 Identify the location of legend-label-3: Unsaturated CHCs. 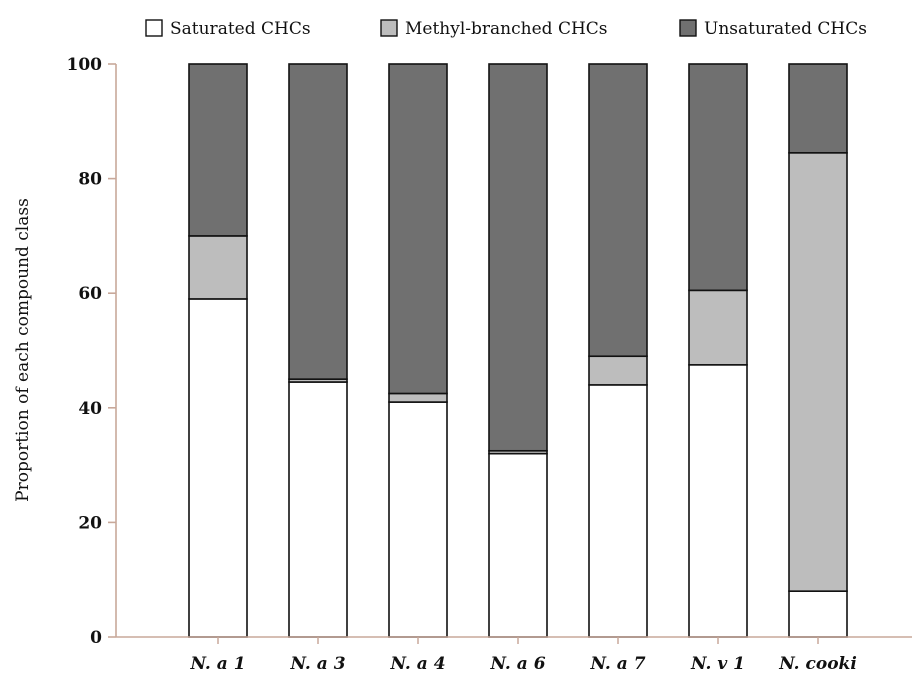
(785, 29).